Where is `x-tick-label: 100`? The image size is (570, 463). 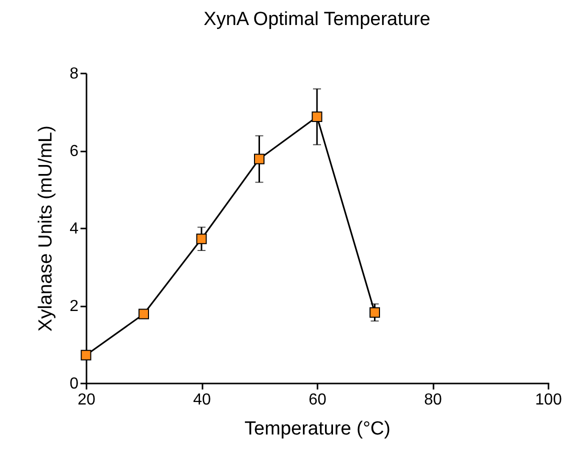 x-tick-label: 100 is located at coordinates (548, 400).